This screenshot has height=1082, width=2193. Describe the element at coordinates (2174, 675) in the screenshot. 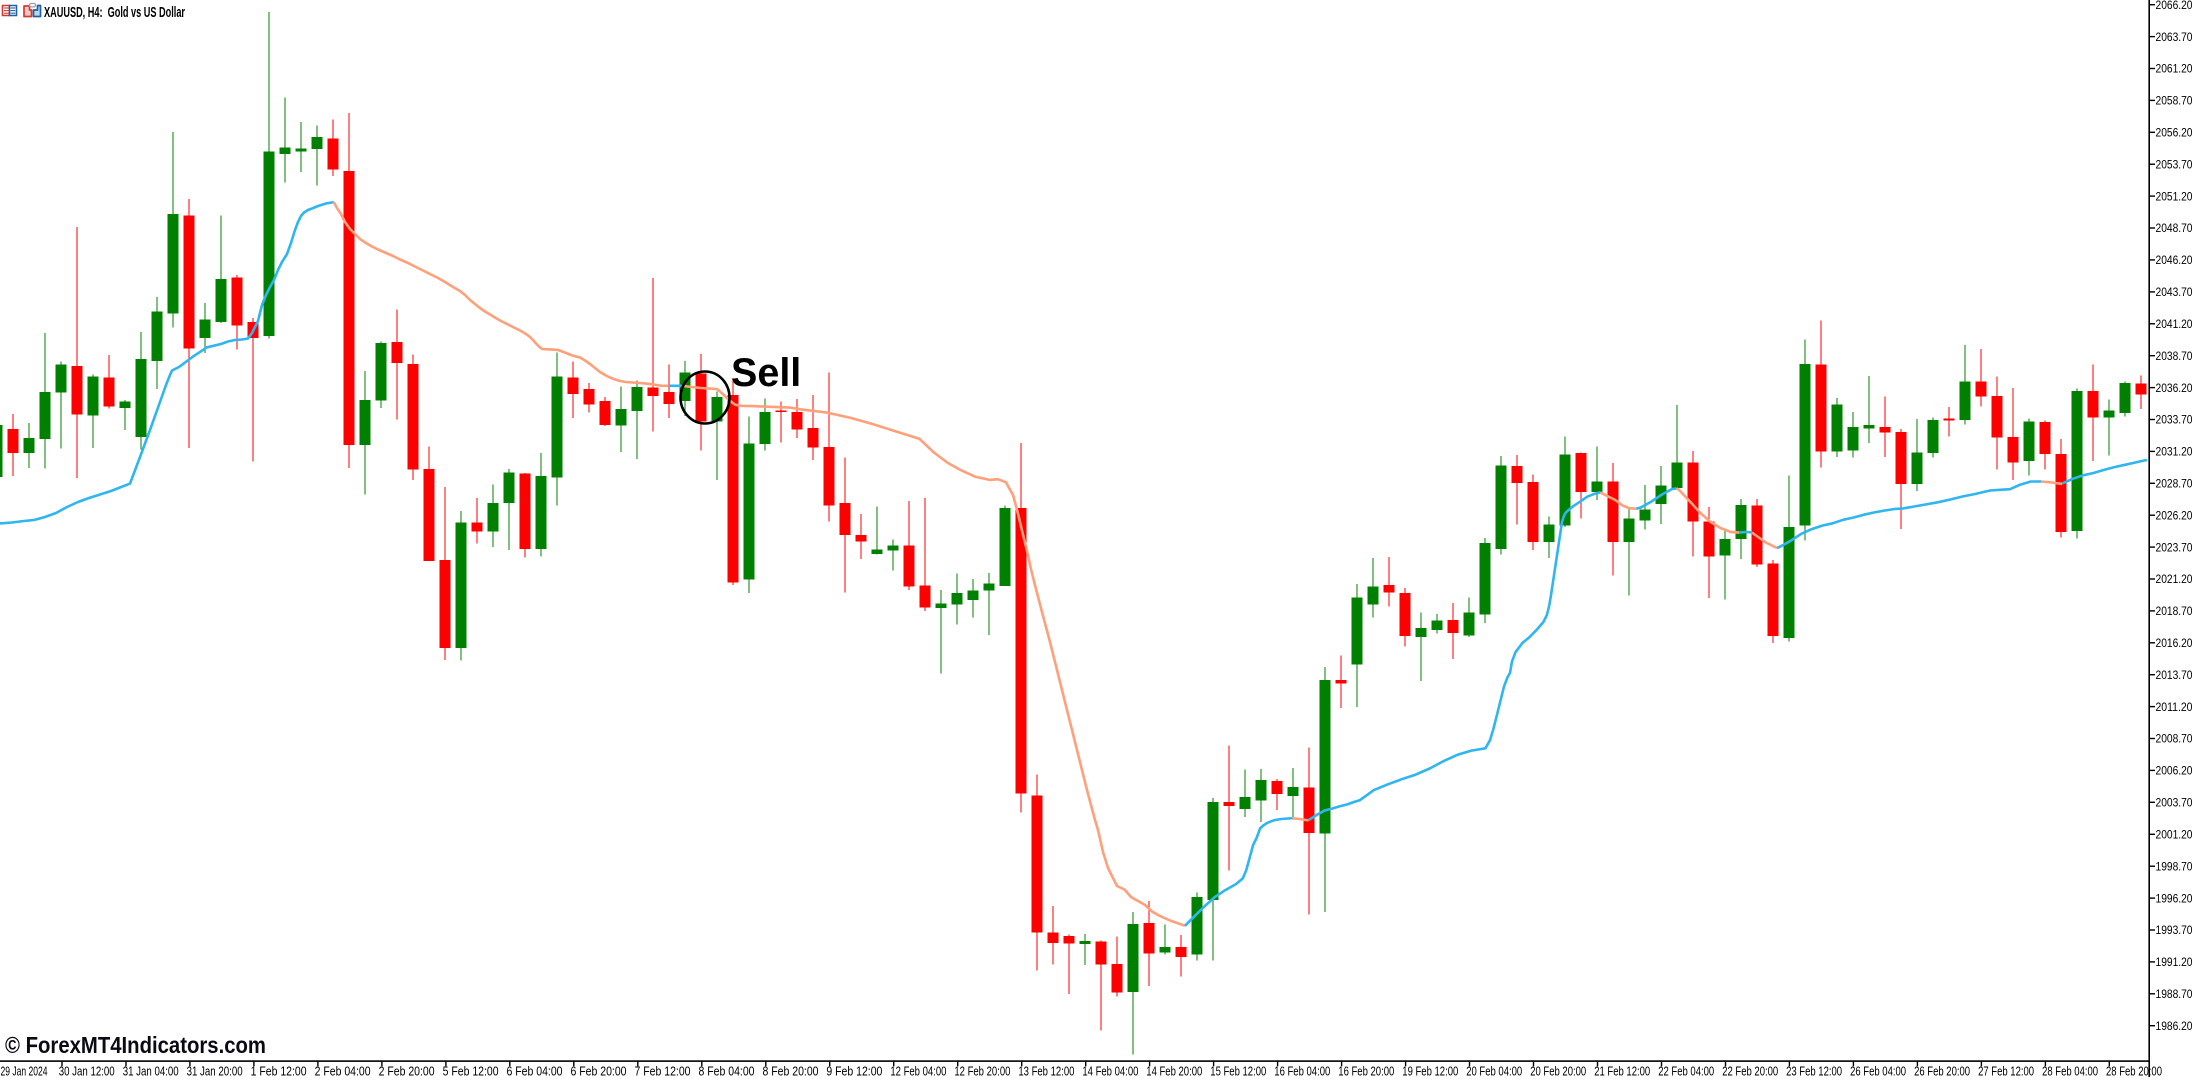

I see `svg-text: 2013.70` at that location.